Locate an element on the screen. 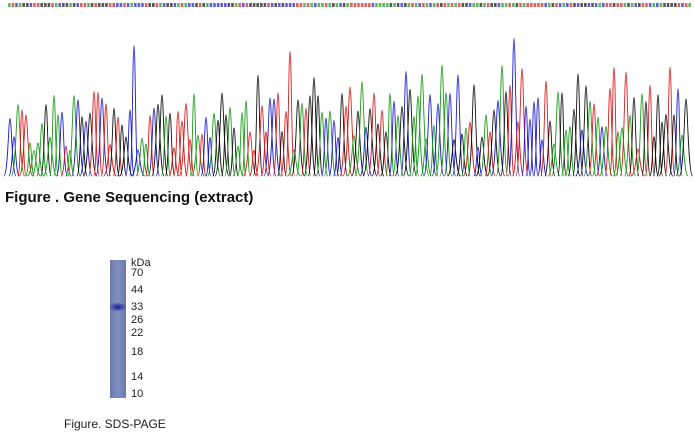 This screenshot has width=694, height=437. marker-unit: kDa is located at coordinates (141, 263).